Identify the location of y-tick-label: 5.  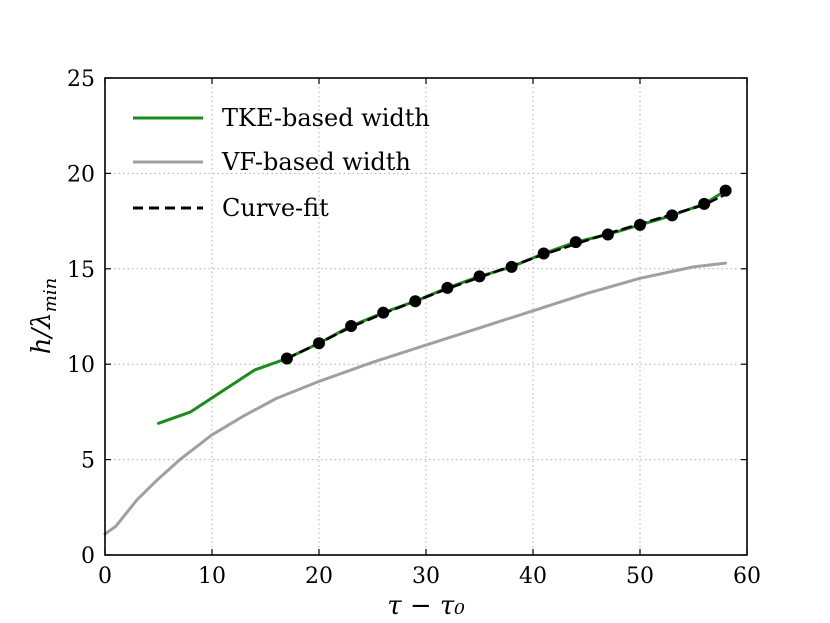
(88, 461).